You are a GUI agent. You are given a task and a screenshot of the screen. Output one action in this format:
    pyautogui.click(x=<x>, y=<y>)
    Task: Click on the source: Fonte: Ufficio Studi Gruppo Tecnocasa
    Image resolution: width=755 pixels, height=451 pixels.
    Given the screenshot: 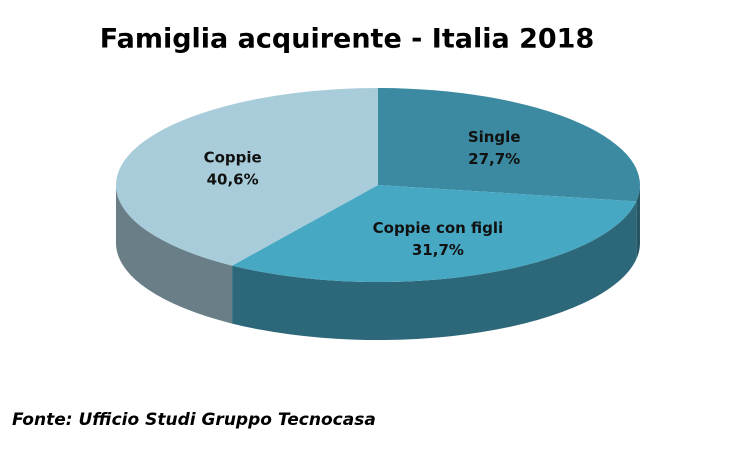 What is the action you would take?
    pyautogui.click(x=194, y=420)
    